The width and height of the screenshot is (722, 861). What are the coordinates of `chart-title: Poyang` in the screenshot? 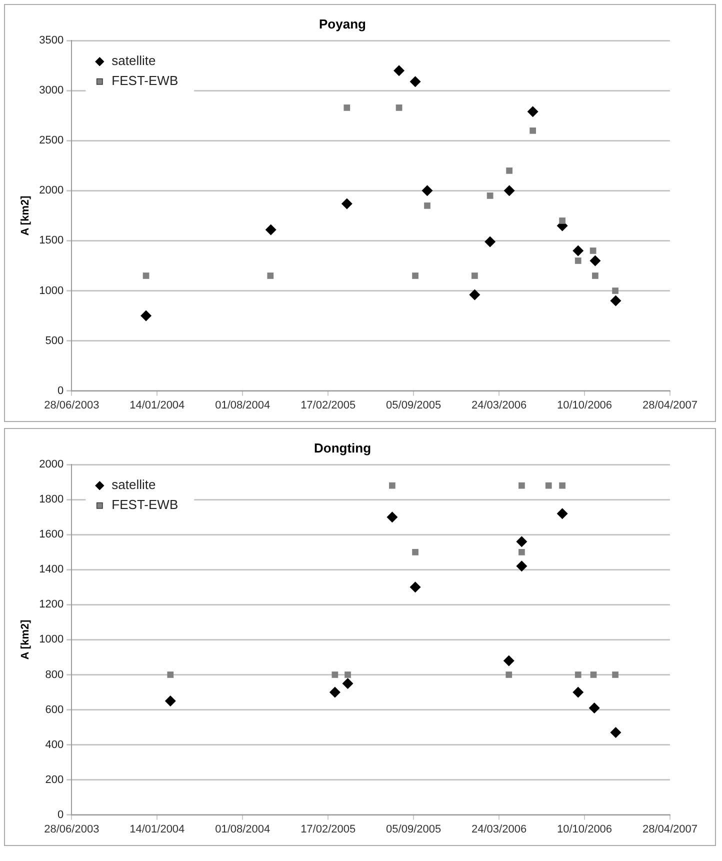 It's located at (342, 24).